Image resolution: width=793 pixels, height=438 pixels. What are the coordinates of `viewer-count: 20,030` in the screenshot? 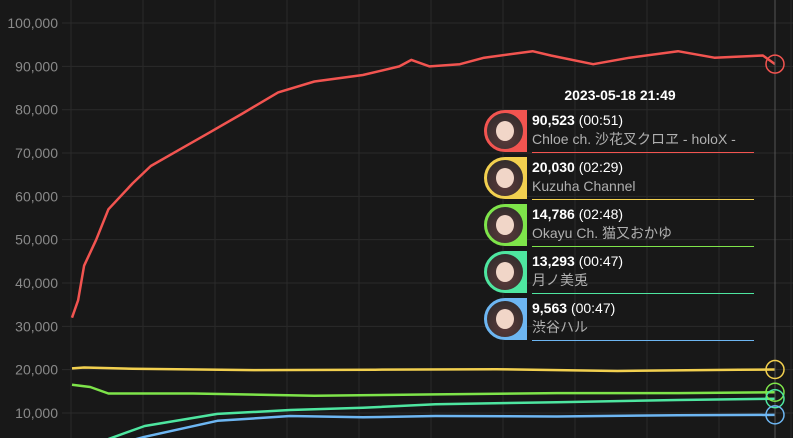 It's located at (553, 167).